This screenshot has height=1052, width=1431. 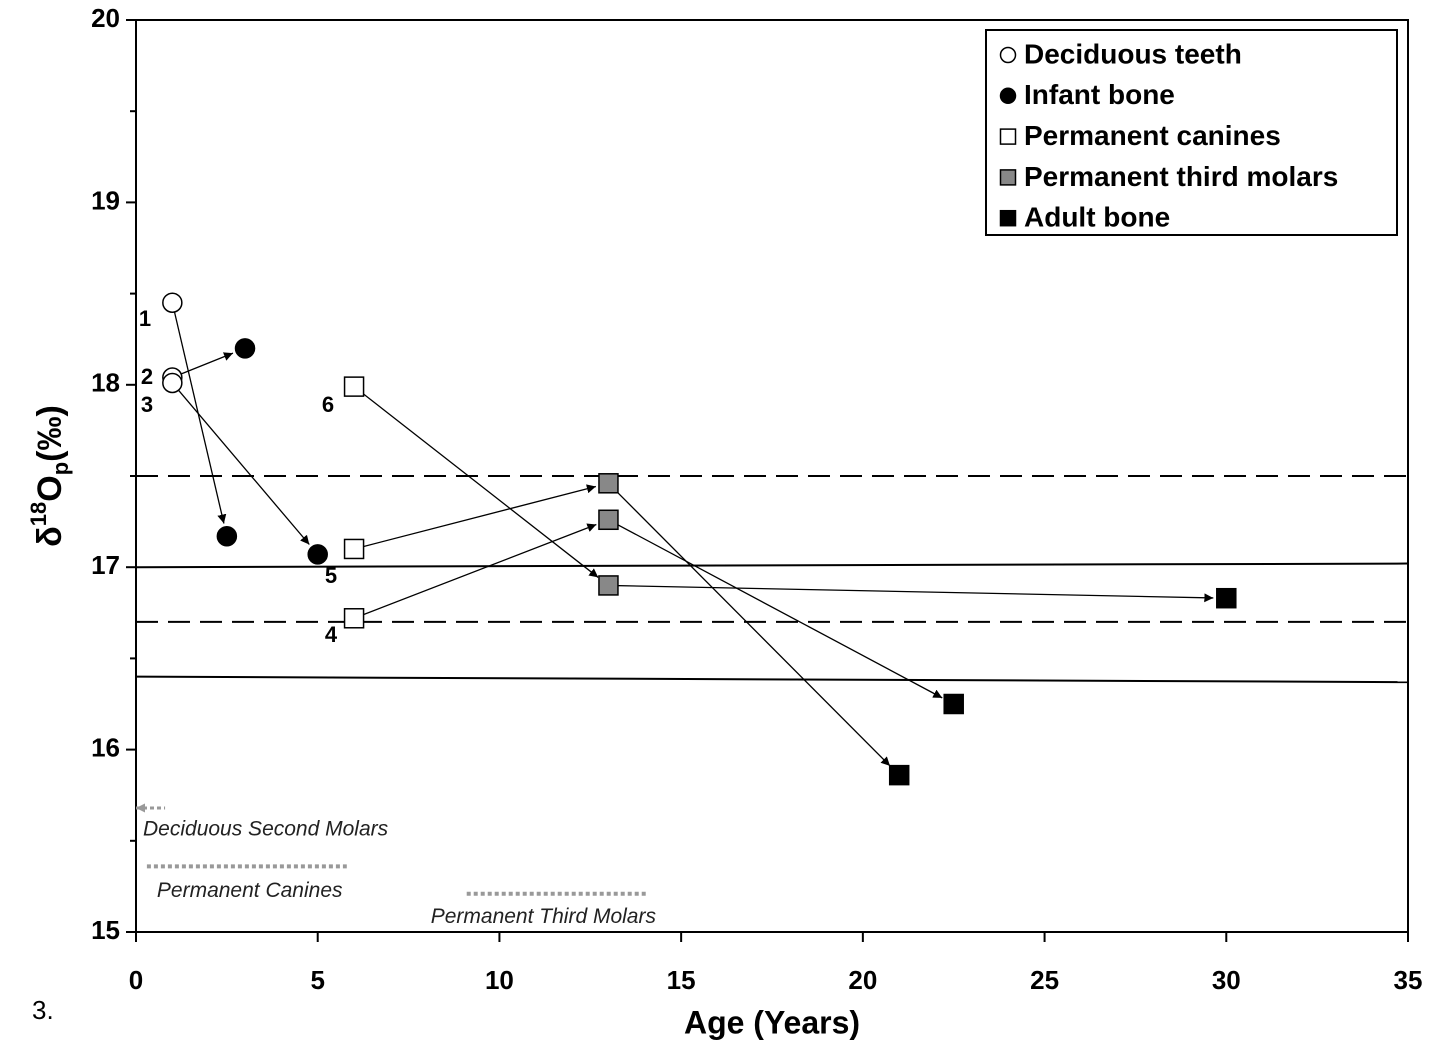 I want to click on y-title-part: (‰), so click(x=50, y=433).